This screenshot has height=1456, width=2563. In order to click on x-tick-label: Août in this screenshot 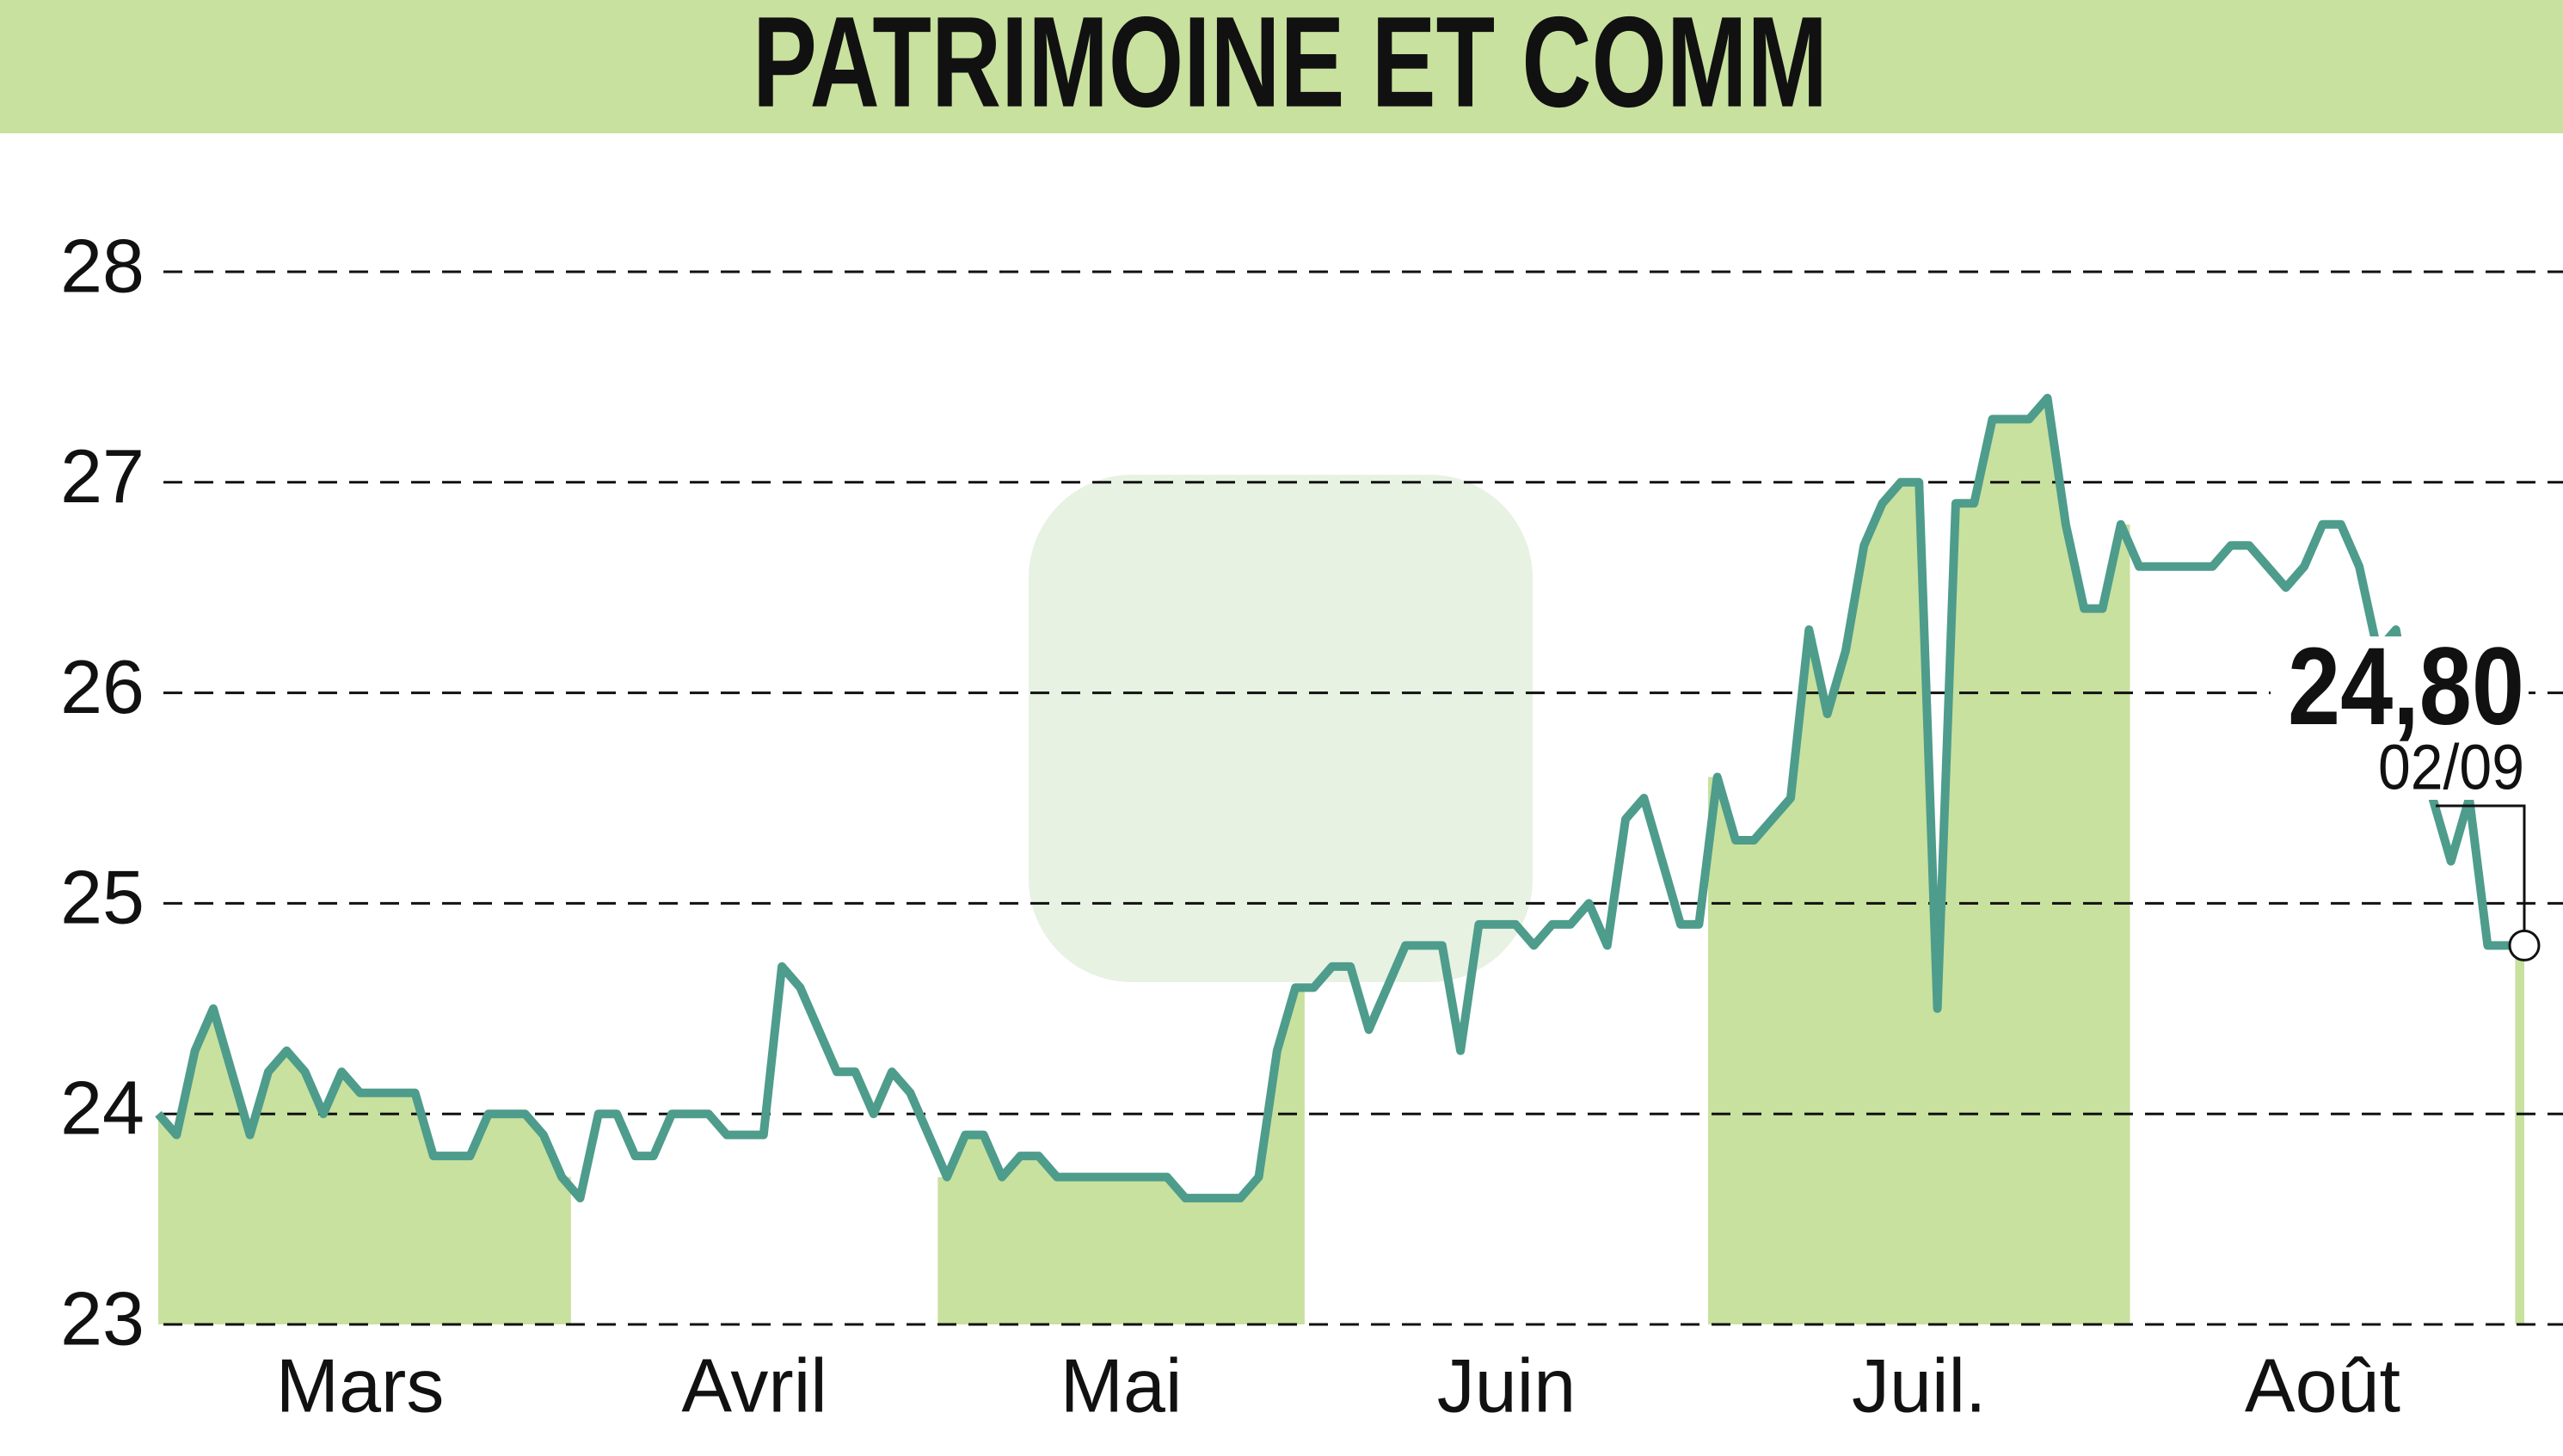, I will do `click(2322, 1385)`.